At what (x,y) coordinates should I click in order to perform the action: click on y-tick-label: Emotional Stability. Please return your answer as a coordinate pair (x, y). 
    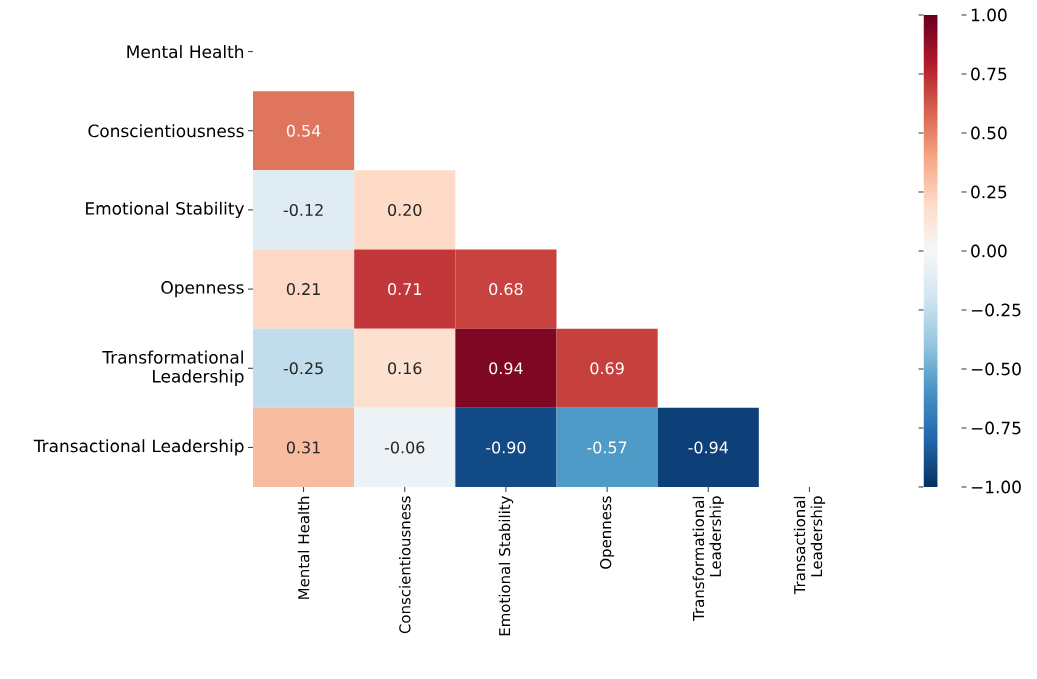
    Looking at the image, I should click on (165, 210).